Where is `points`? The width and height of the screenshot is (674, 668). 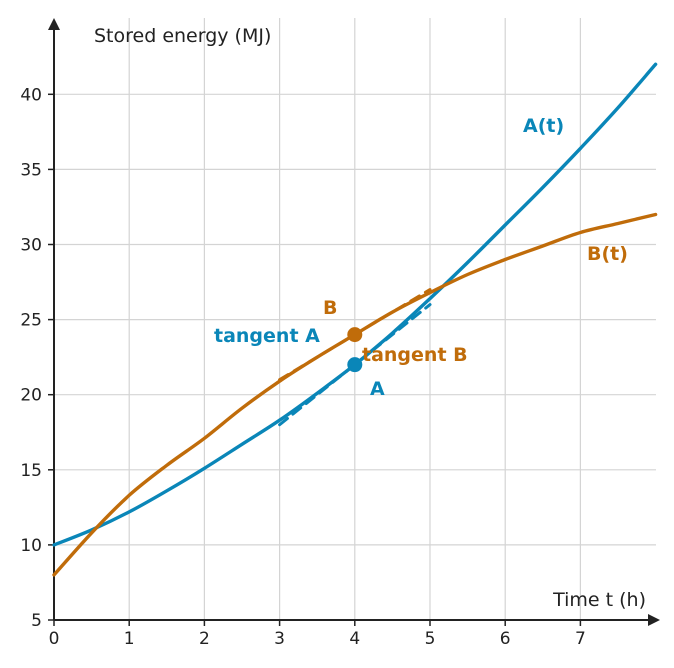
points is located at coordinates (355, 350).